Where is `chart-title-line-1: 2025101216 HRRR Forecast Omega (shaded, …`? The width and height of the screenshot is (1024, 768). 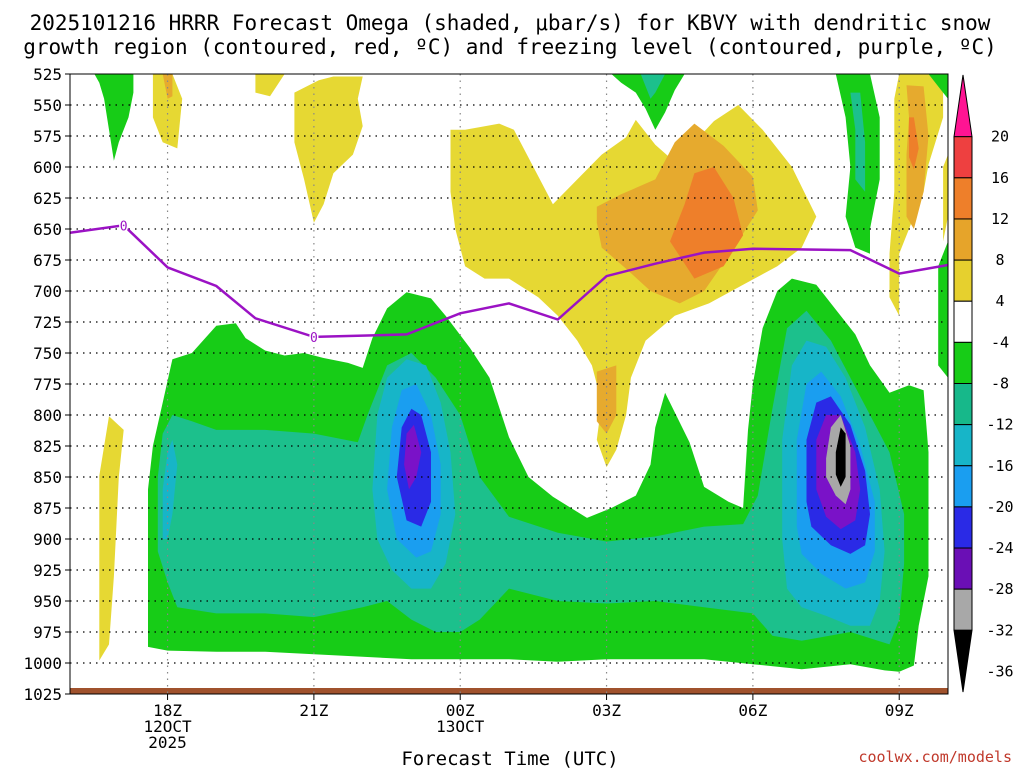
chart-title-line-1: 2025101216 HRRR Forecast Omega (shaded, … is located at coordinates (510, 23).